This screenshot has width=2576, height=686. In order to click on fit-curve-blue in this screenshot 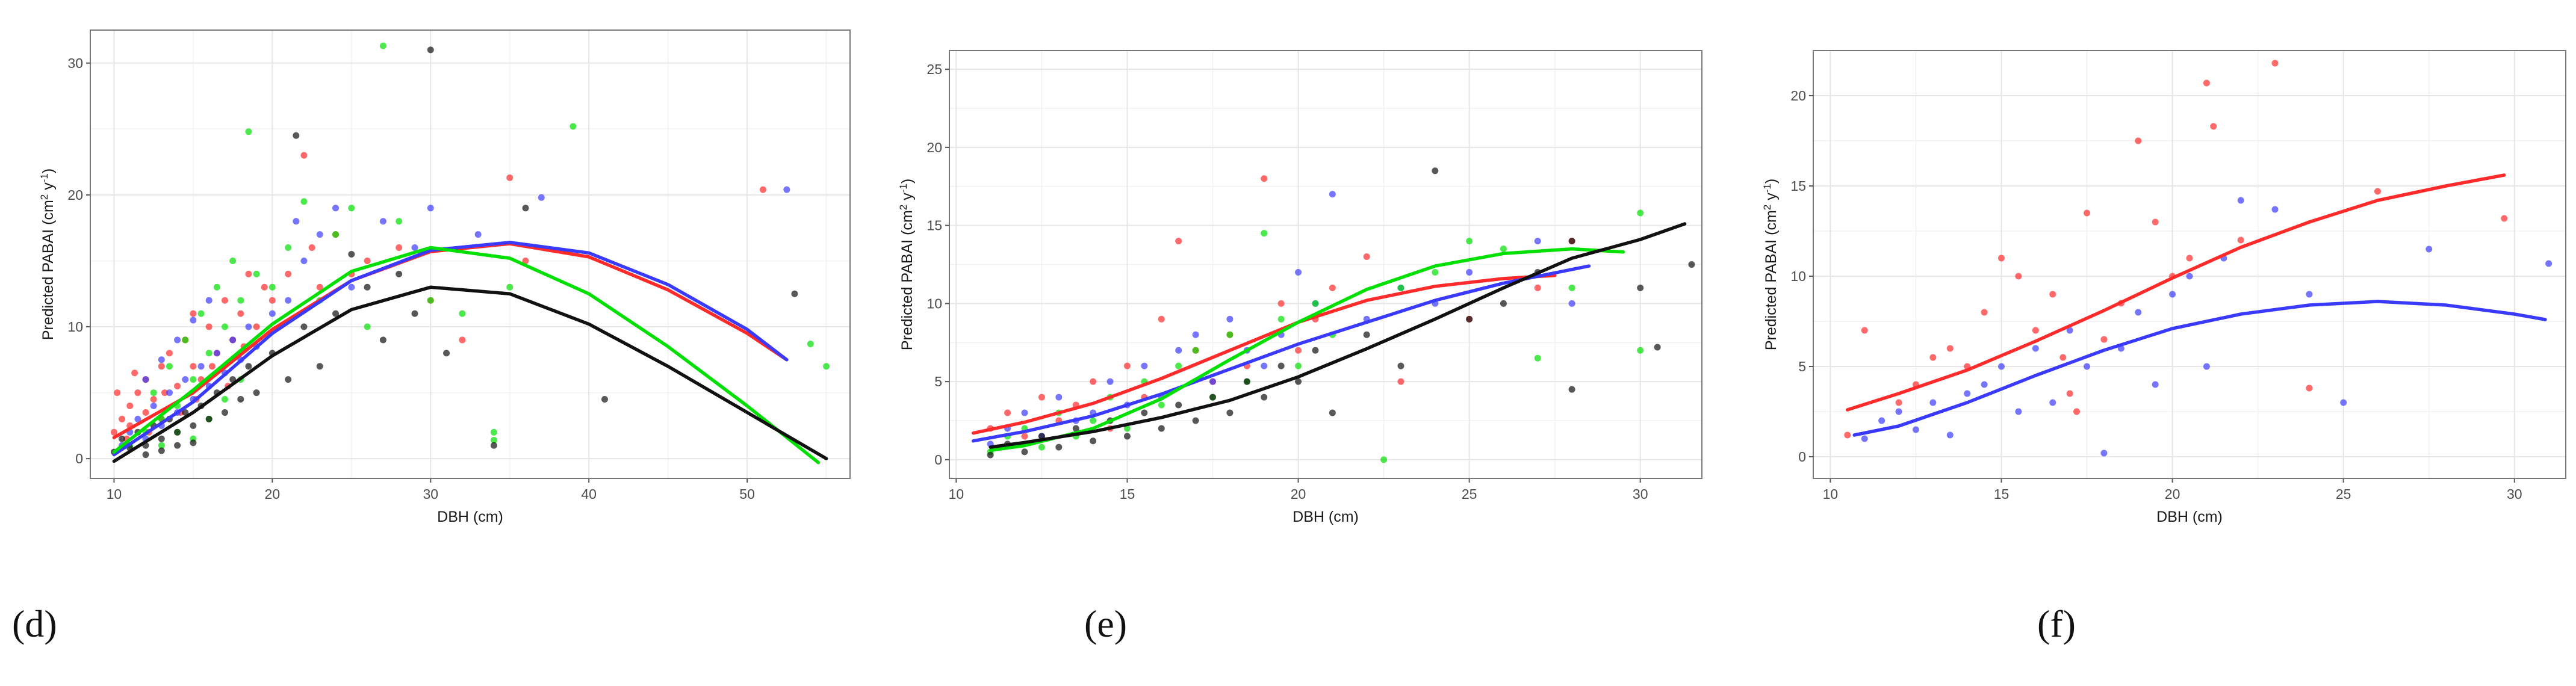, I will do `click(1281, 353)`.